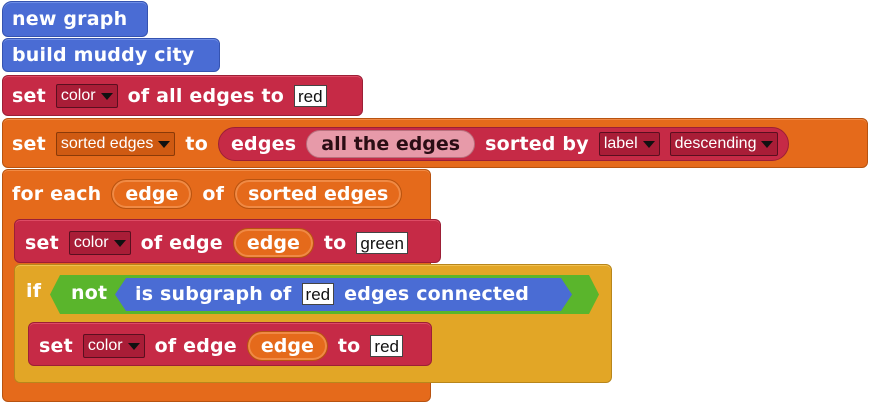  What do you see at coordinates (263, 144) in the screenshot?
I see `edges-label: edges` at bounding box center [263, 144].